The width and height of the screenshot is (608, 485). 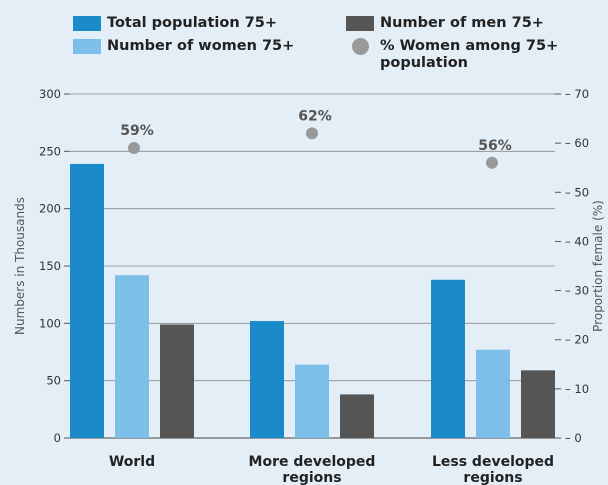 I want to click on legend-swatch-total, so click(x=87, y=23).